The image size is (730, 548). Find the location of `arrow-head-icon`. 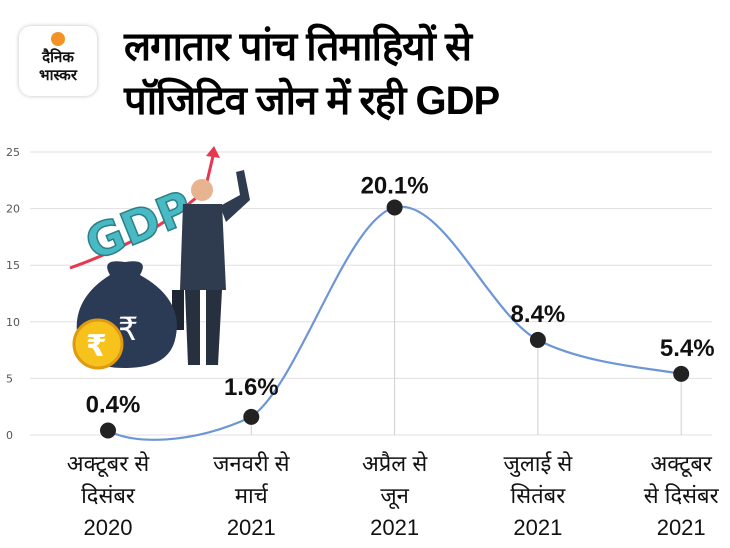

arrow-head-icon is located at coordinates (213, 152).